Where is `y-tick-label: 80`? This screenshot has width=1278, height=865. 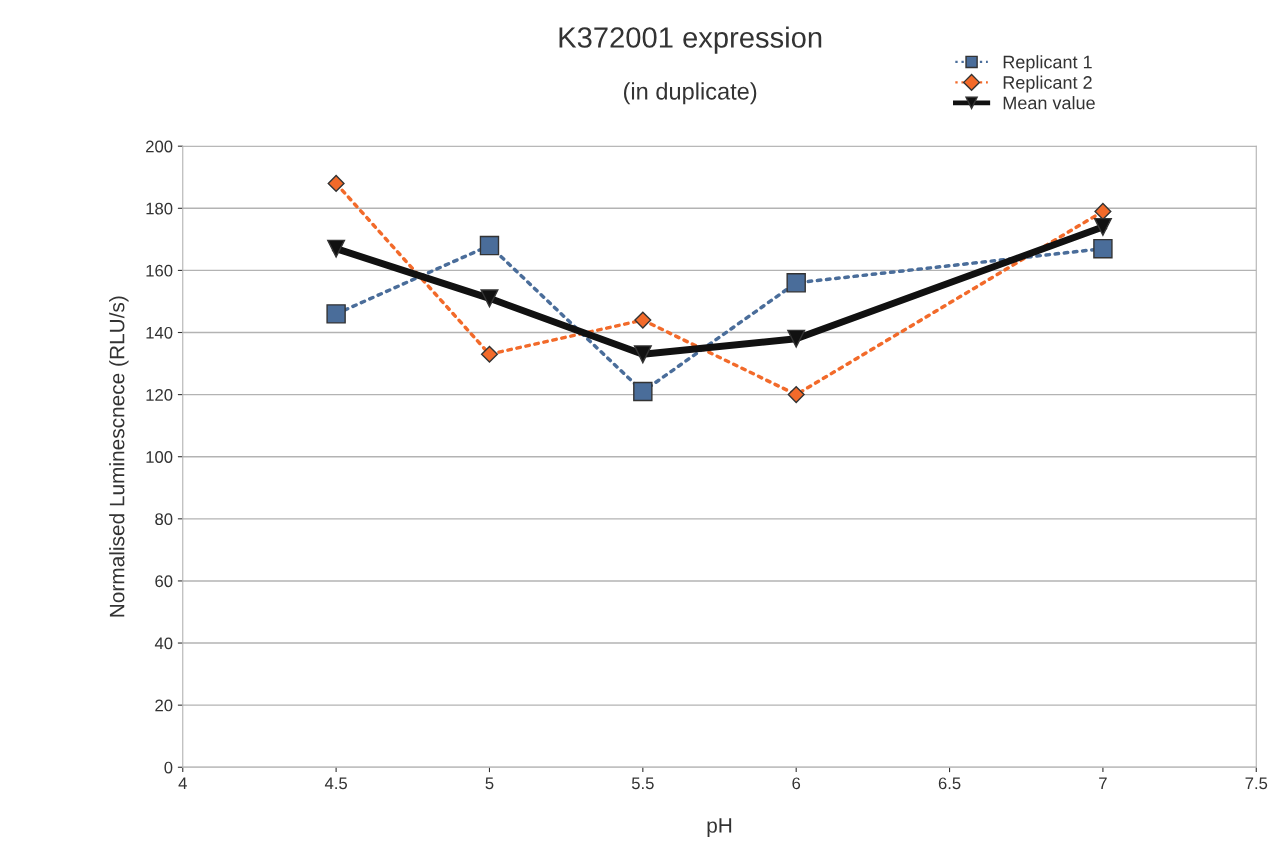 y-tick-label: 80 is located at coordinates (164, 519).